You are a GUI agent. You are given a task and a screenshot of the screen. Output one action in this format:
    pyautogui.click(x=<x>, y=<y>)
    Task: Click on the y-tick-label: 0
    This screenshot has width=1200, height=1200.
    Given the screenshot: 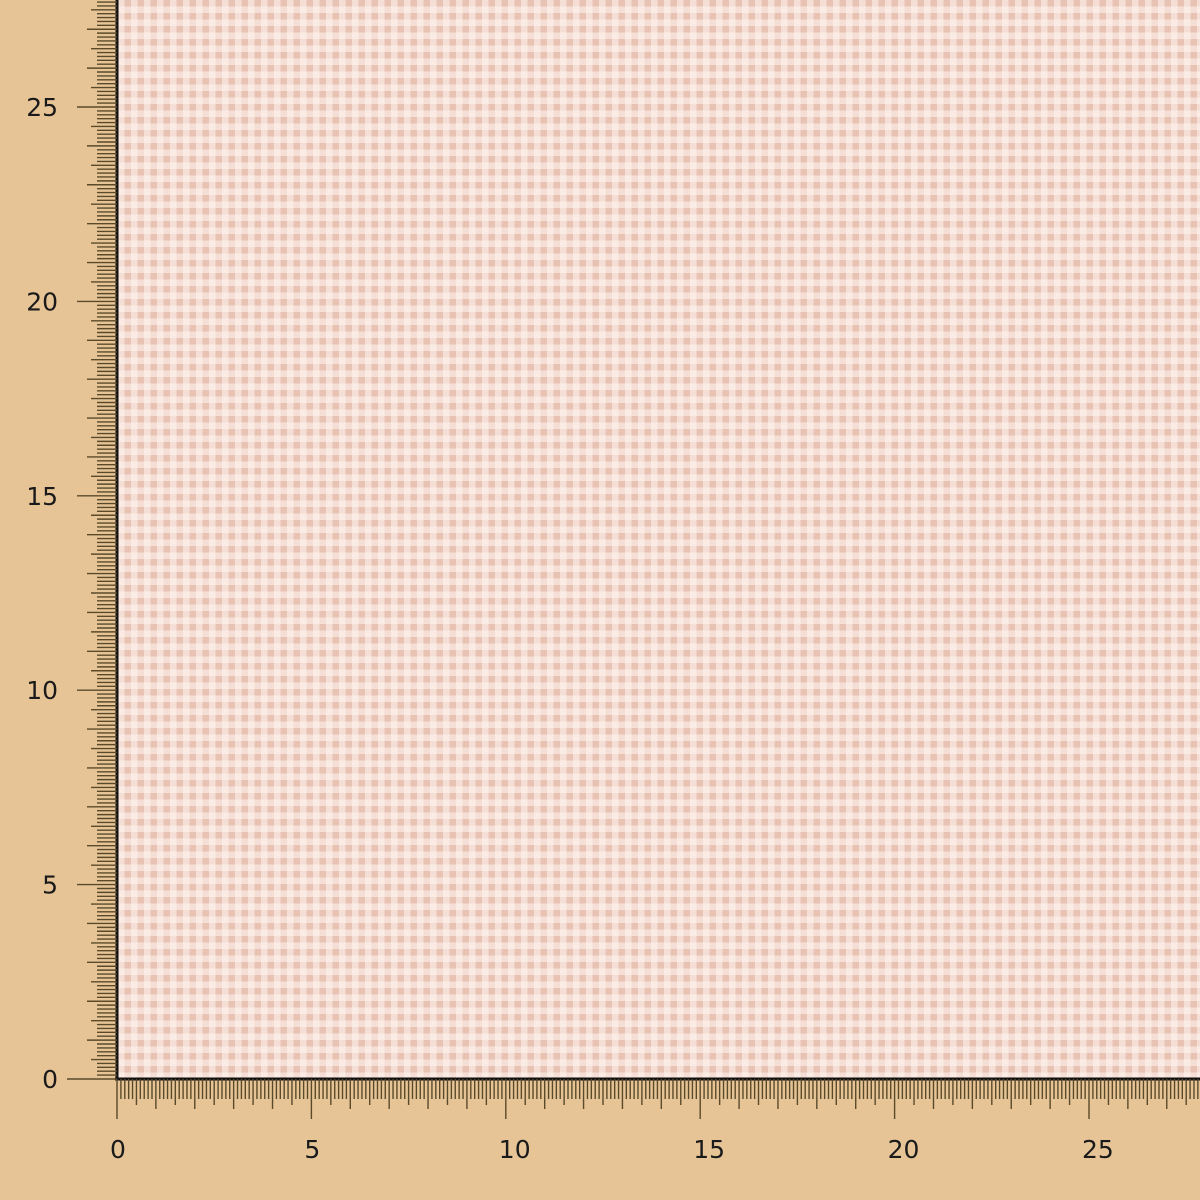 What is the action you would take?
    pyautogui.click(x=50, y=1079)
    